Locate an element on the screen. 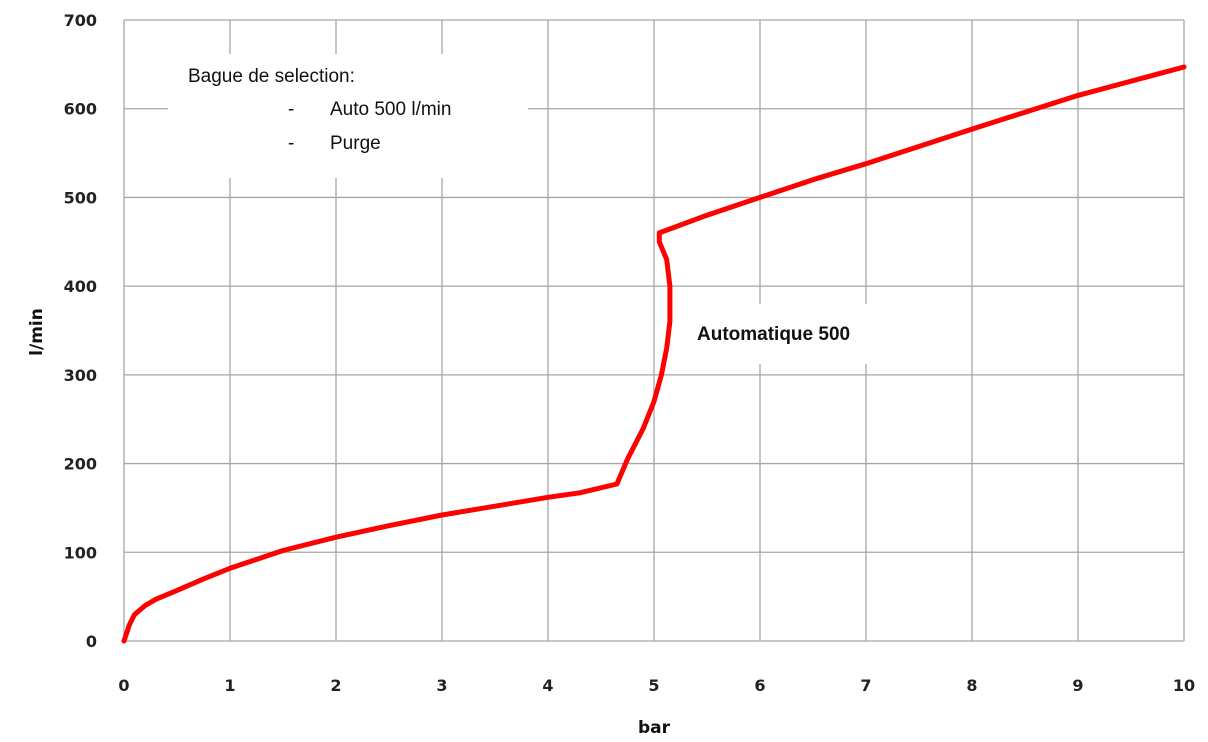 Image resolution: width=1208 pixels, height=742 pixels. legend-title: Bague de selection: is located at coordinates (271, 76).